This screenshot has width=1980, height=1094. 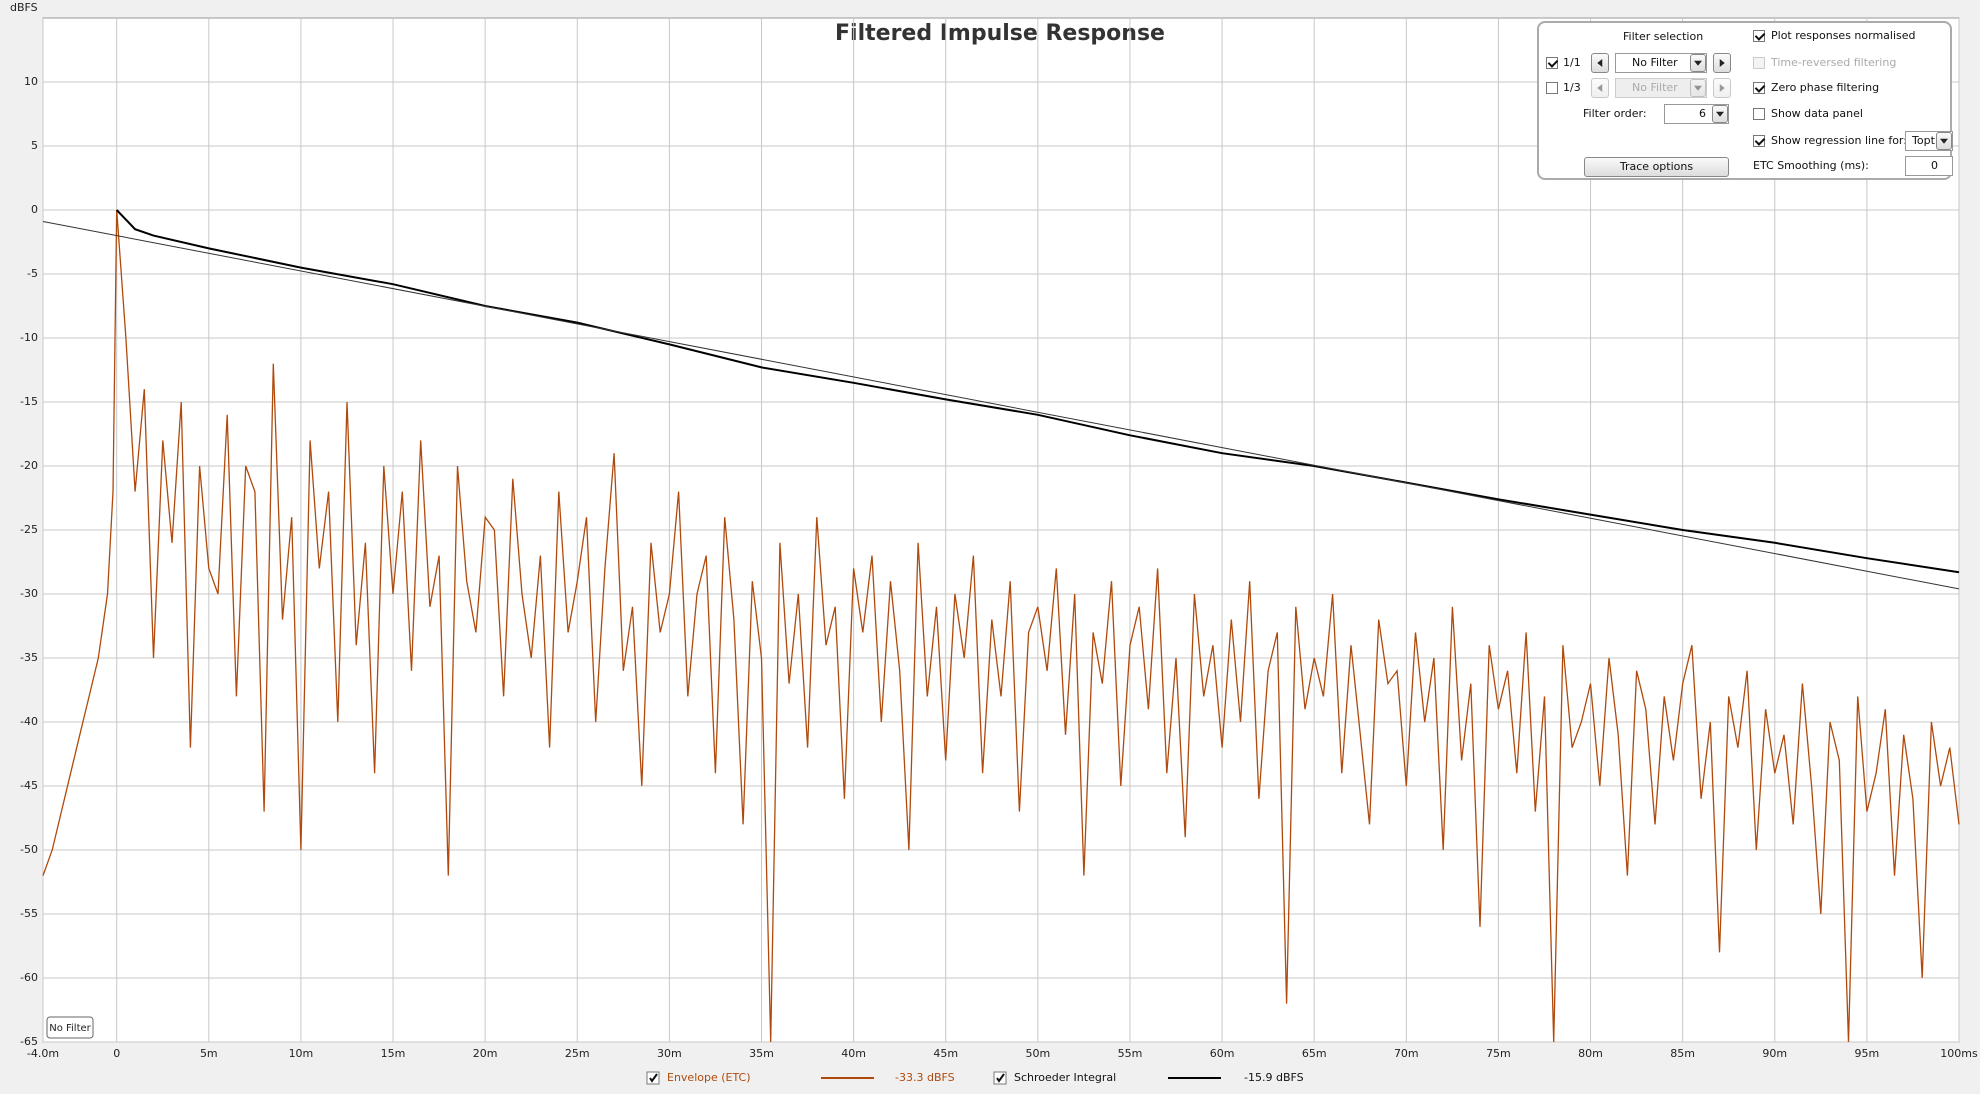 I want to click on option-label: Show regression line for:, so click(x=1839, y=140).